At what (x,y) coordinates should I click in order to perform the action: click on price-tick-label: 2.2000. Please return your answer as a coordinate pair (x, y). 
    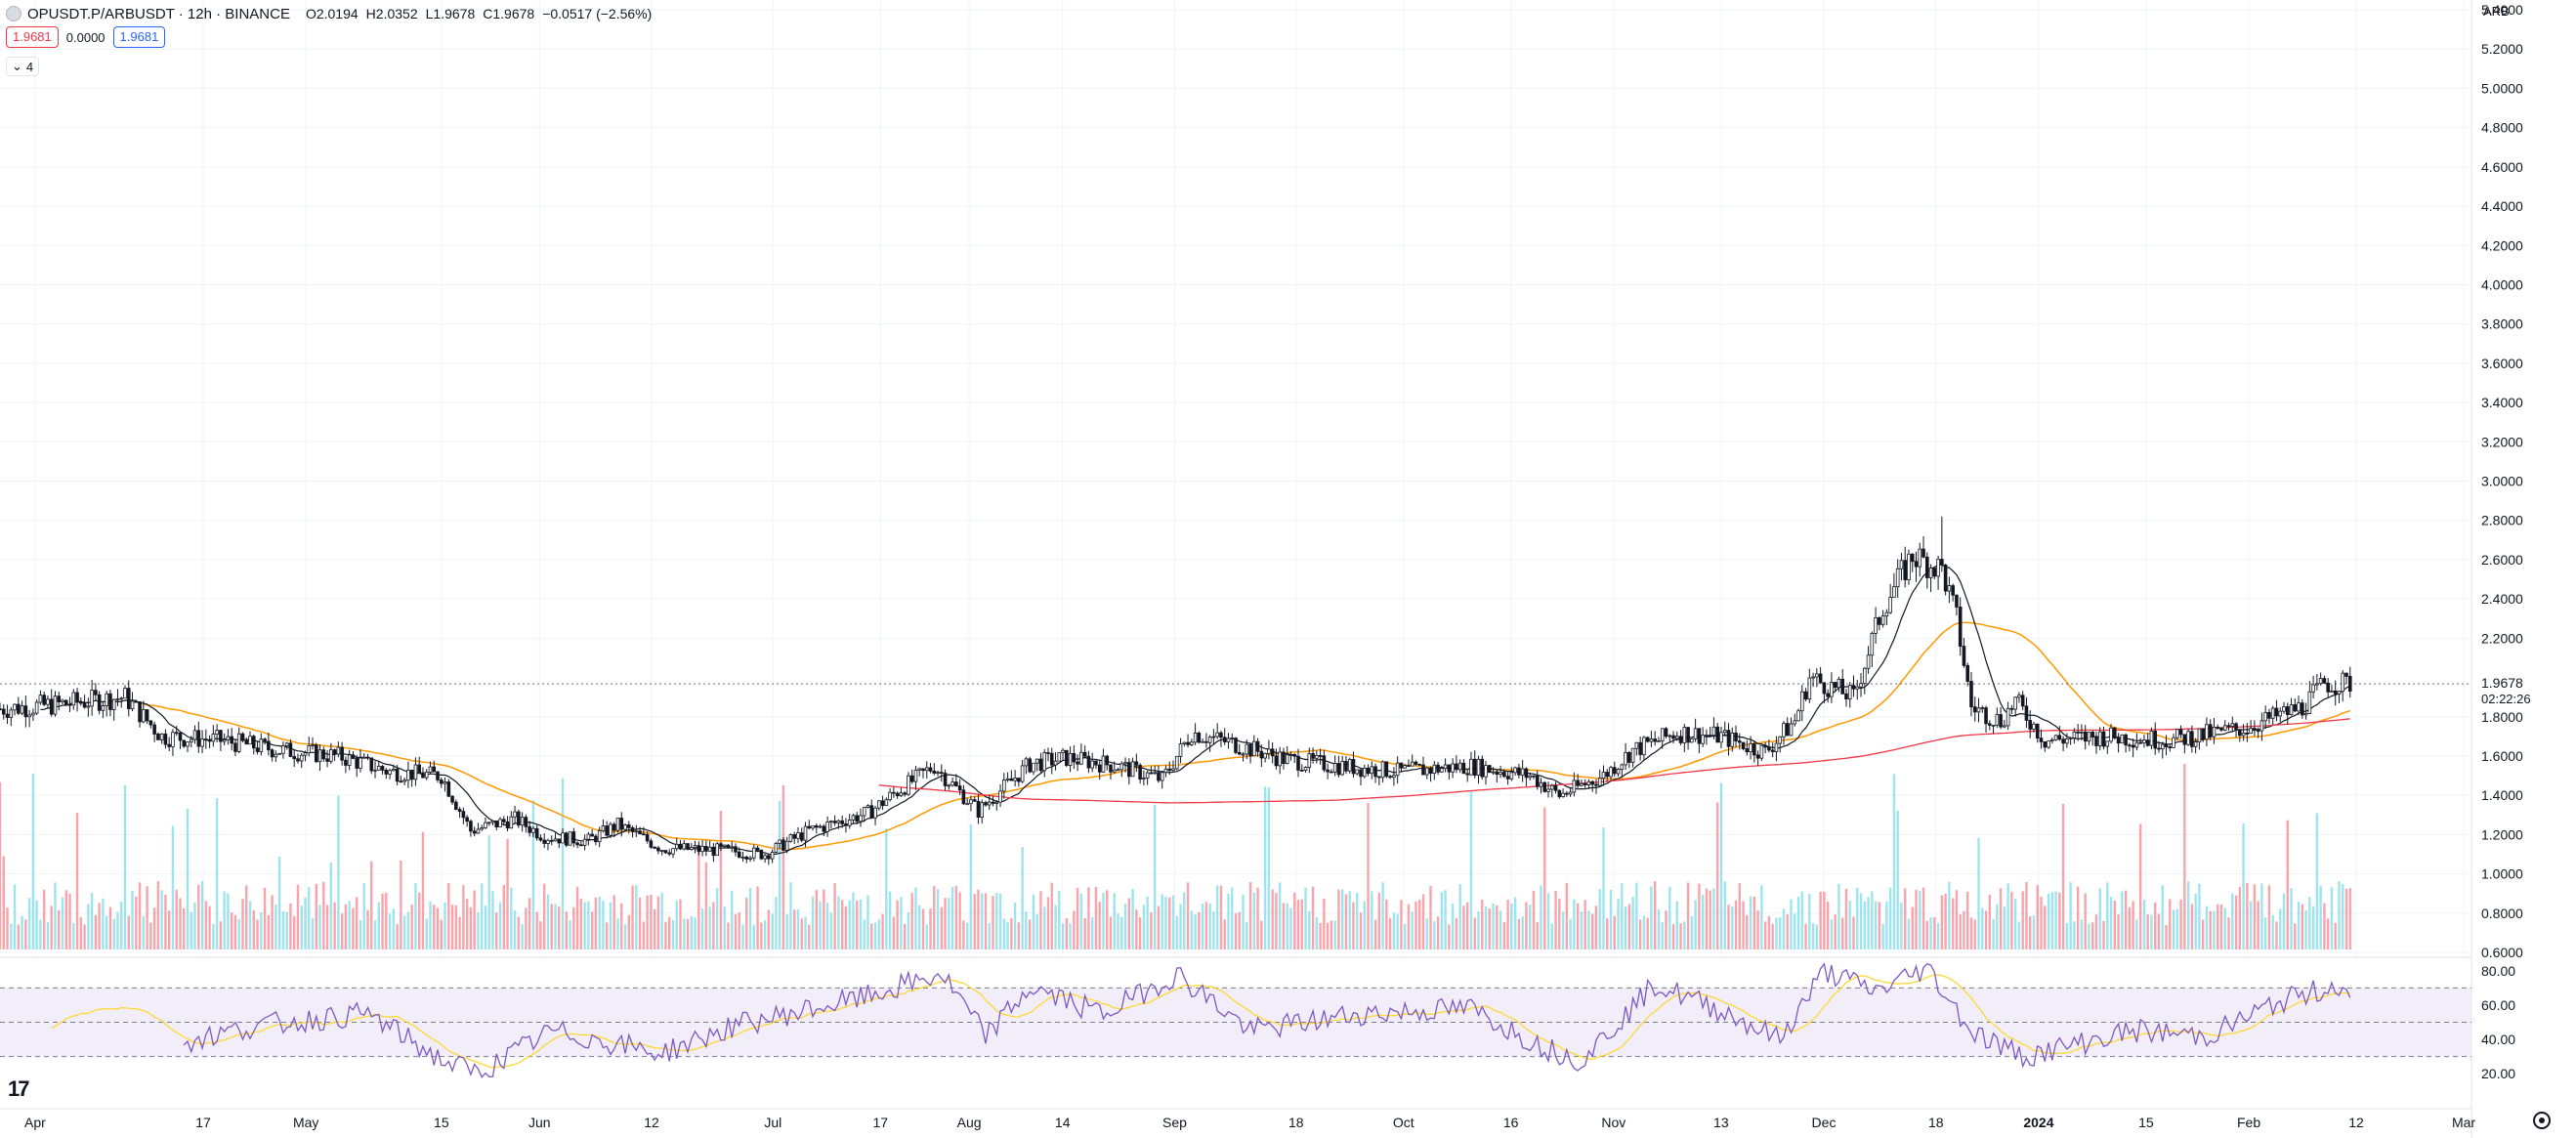
    Looking at the image, I should click on (2502, 638).